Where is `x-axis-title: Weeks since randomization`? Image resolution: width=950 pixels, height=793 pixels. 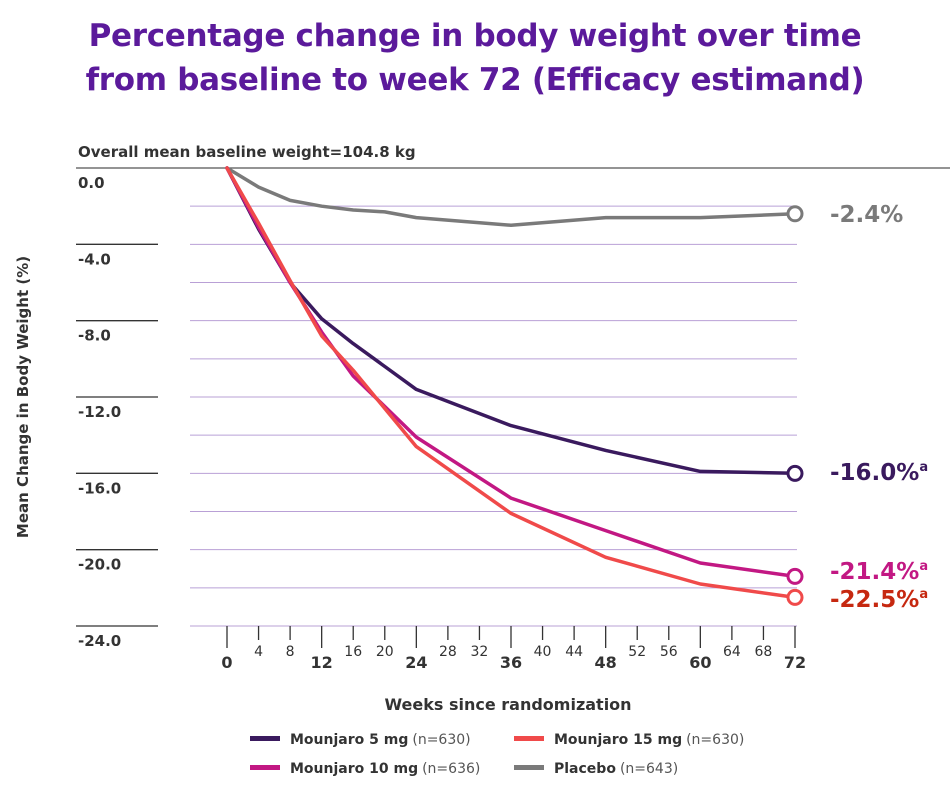
x-axis-title: Weeks since randomization is located at coordinates (507, 704).